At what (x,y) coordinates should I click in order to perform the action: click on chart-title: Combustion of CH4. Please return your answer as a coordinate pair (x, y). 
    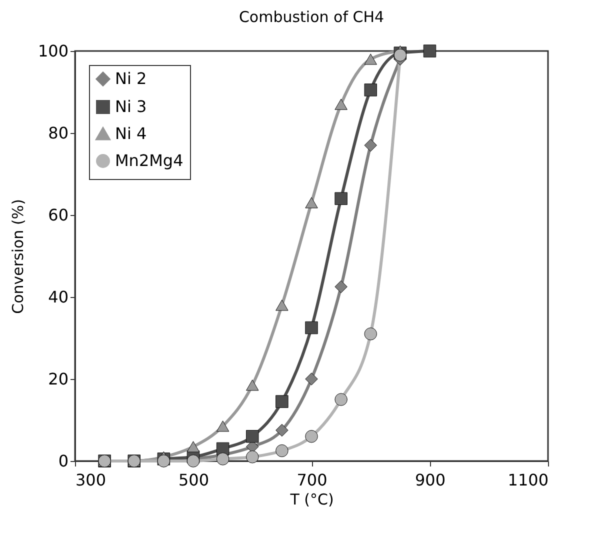
    Looking at the image, I should click on (311, 17).